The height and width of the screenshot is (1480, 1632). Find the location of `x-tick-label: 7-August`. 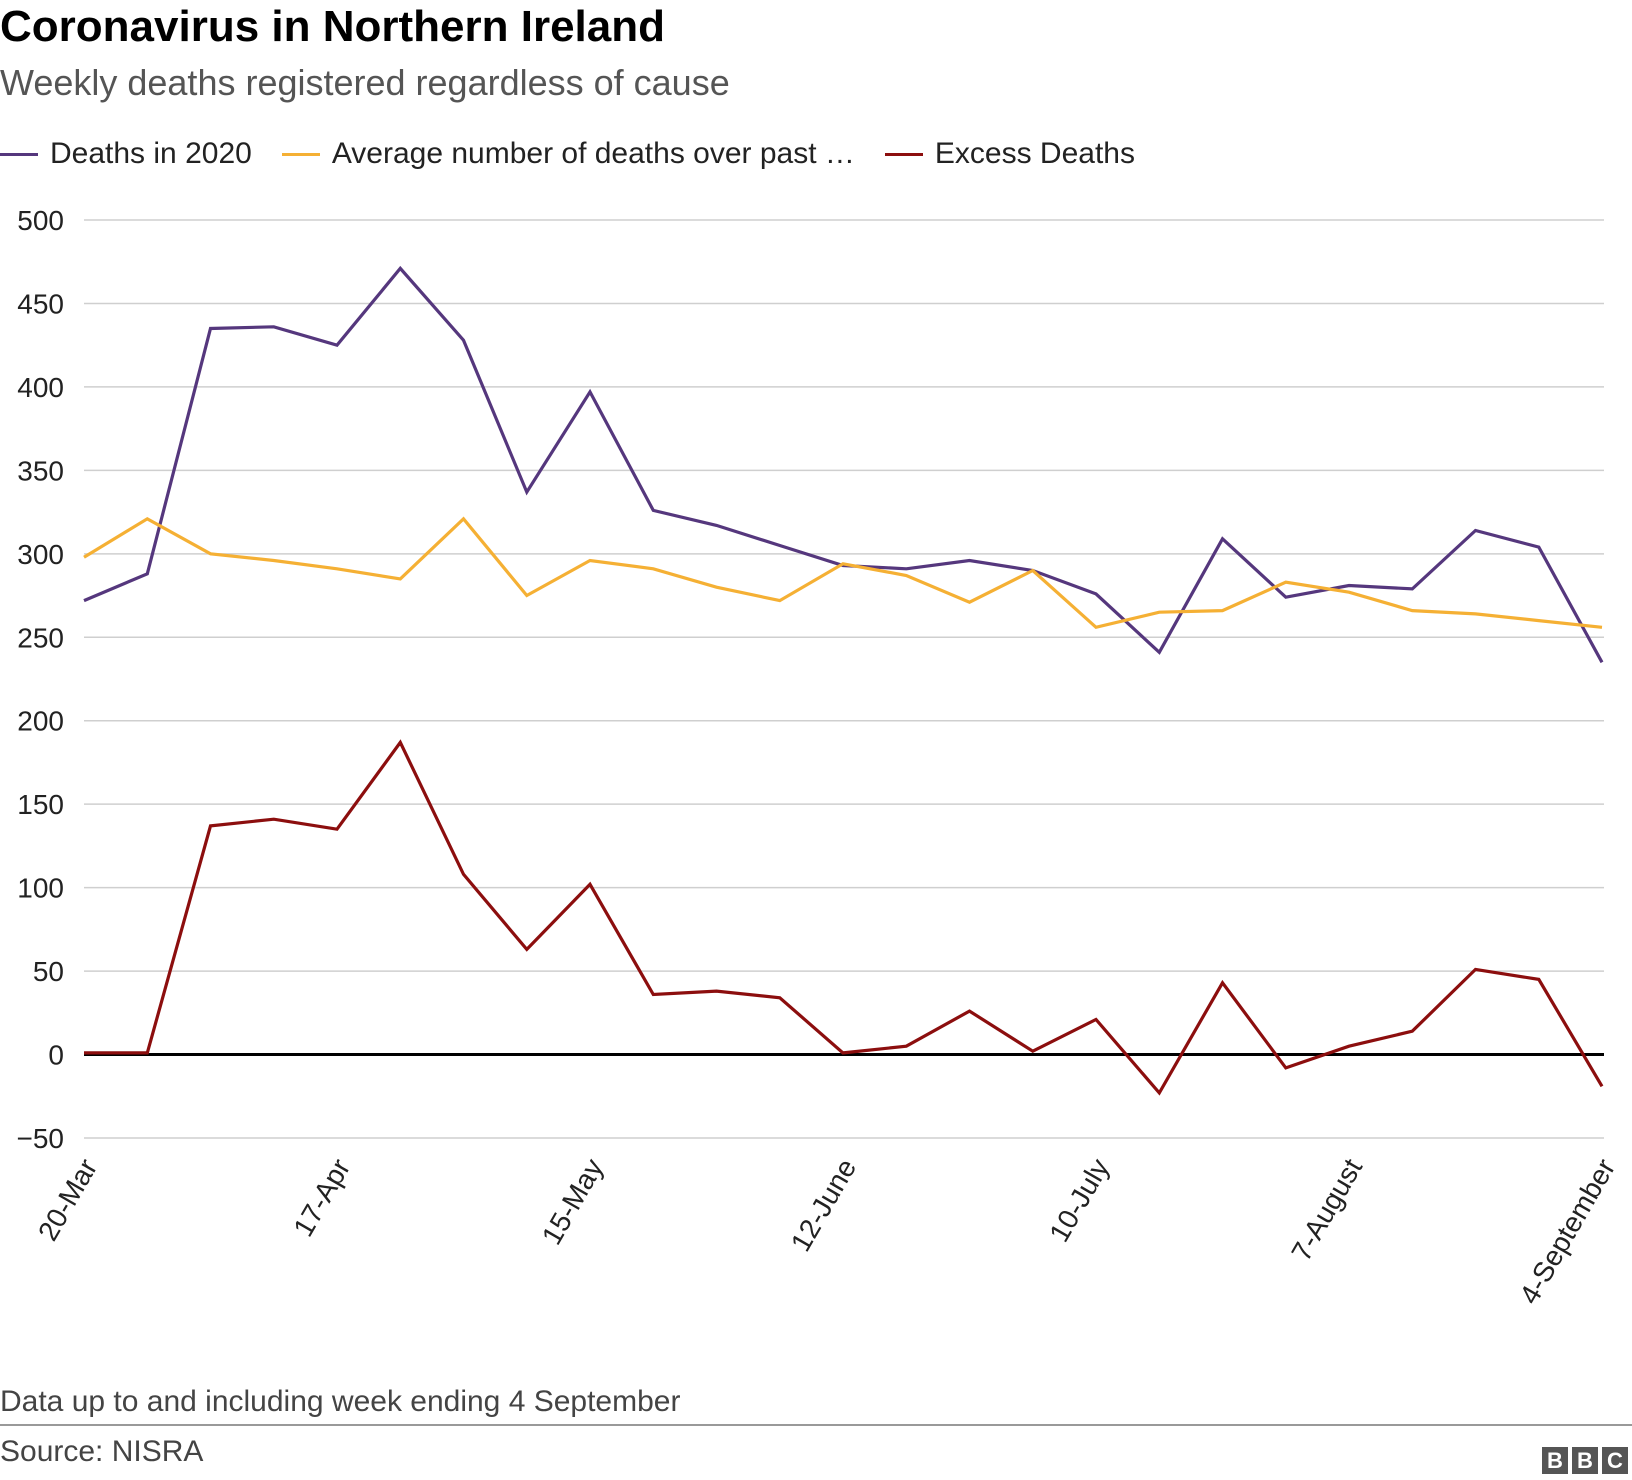

x-tick-label: 7-August is located at coordinates (1326, 1209).